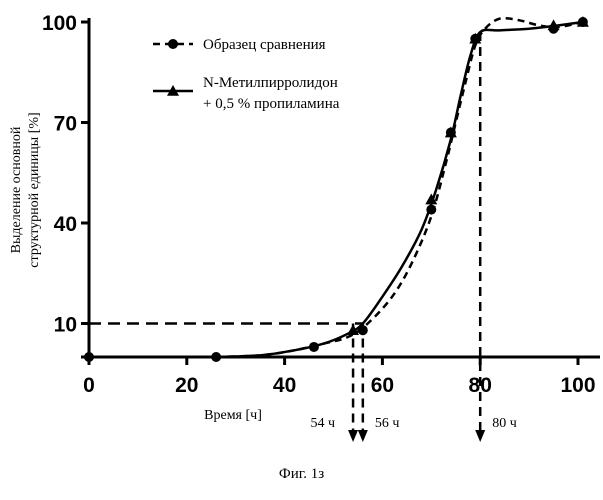 The width and height of the screenshot is (603, 500). What do you see at coordinates (89, 385) in the screenshot?
I see `x-tick-label-0: 0` at bounding box center [89, 385].